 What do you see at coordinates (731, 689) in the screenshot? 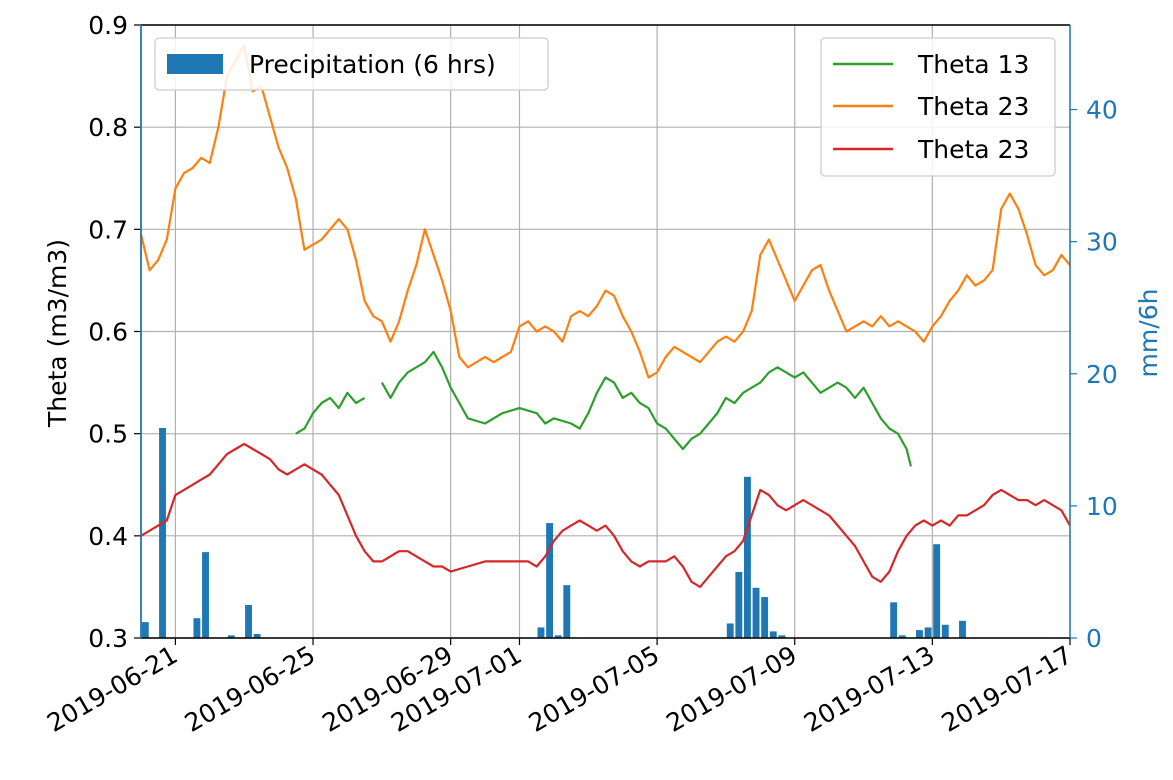
I see `x-tick-label: 2019-07-09` at bounding box center [731, 689].